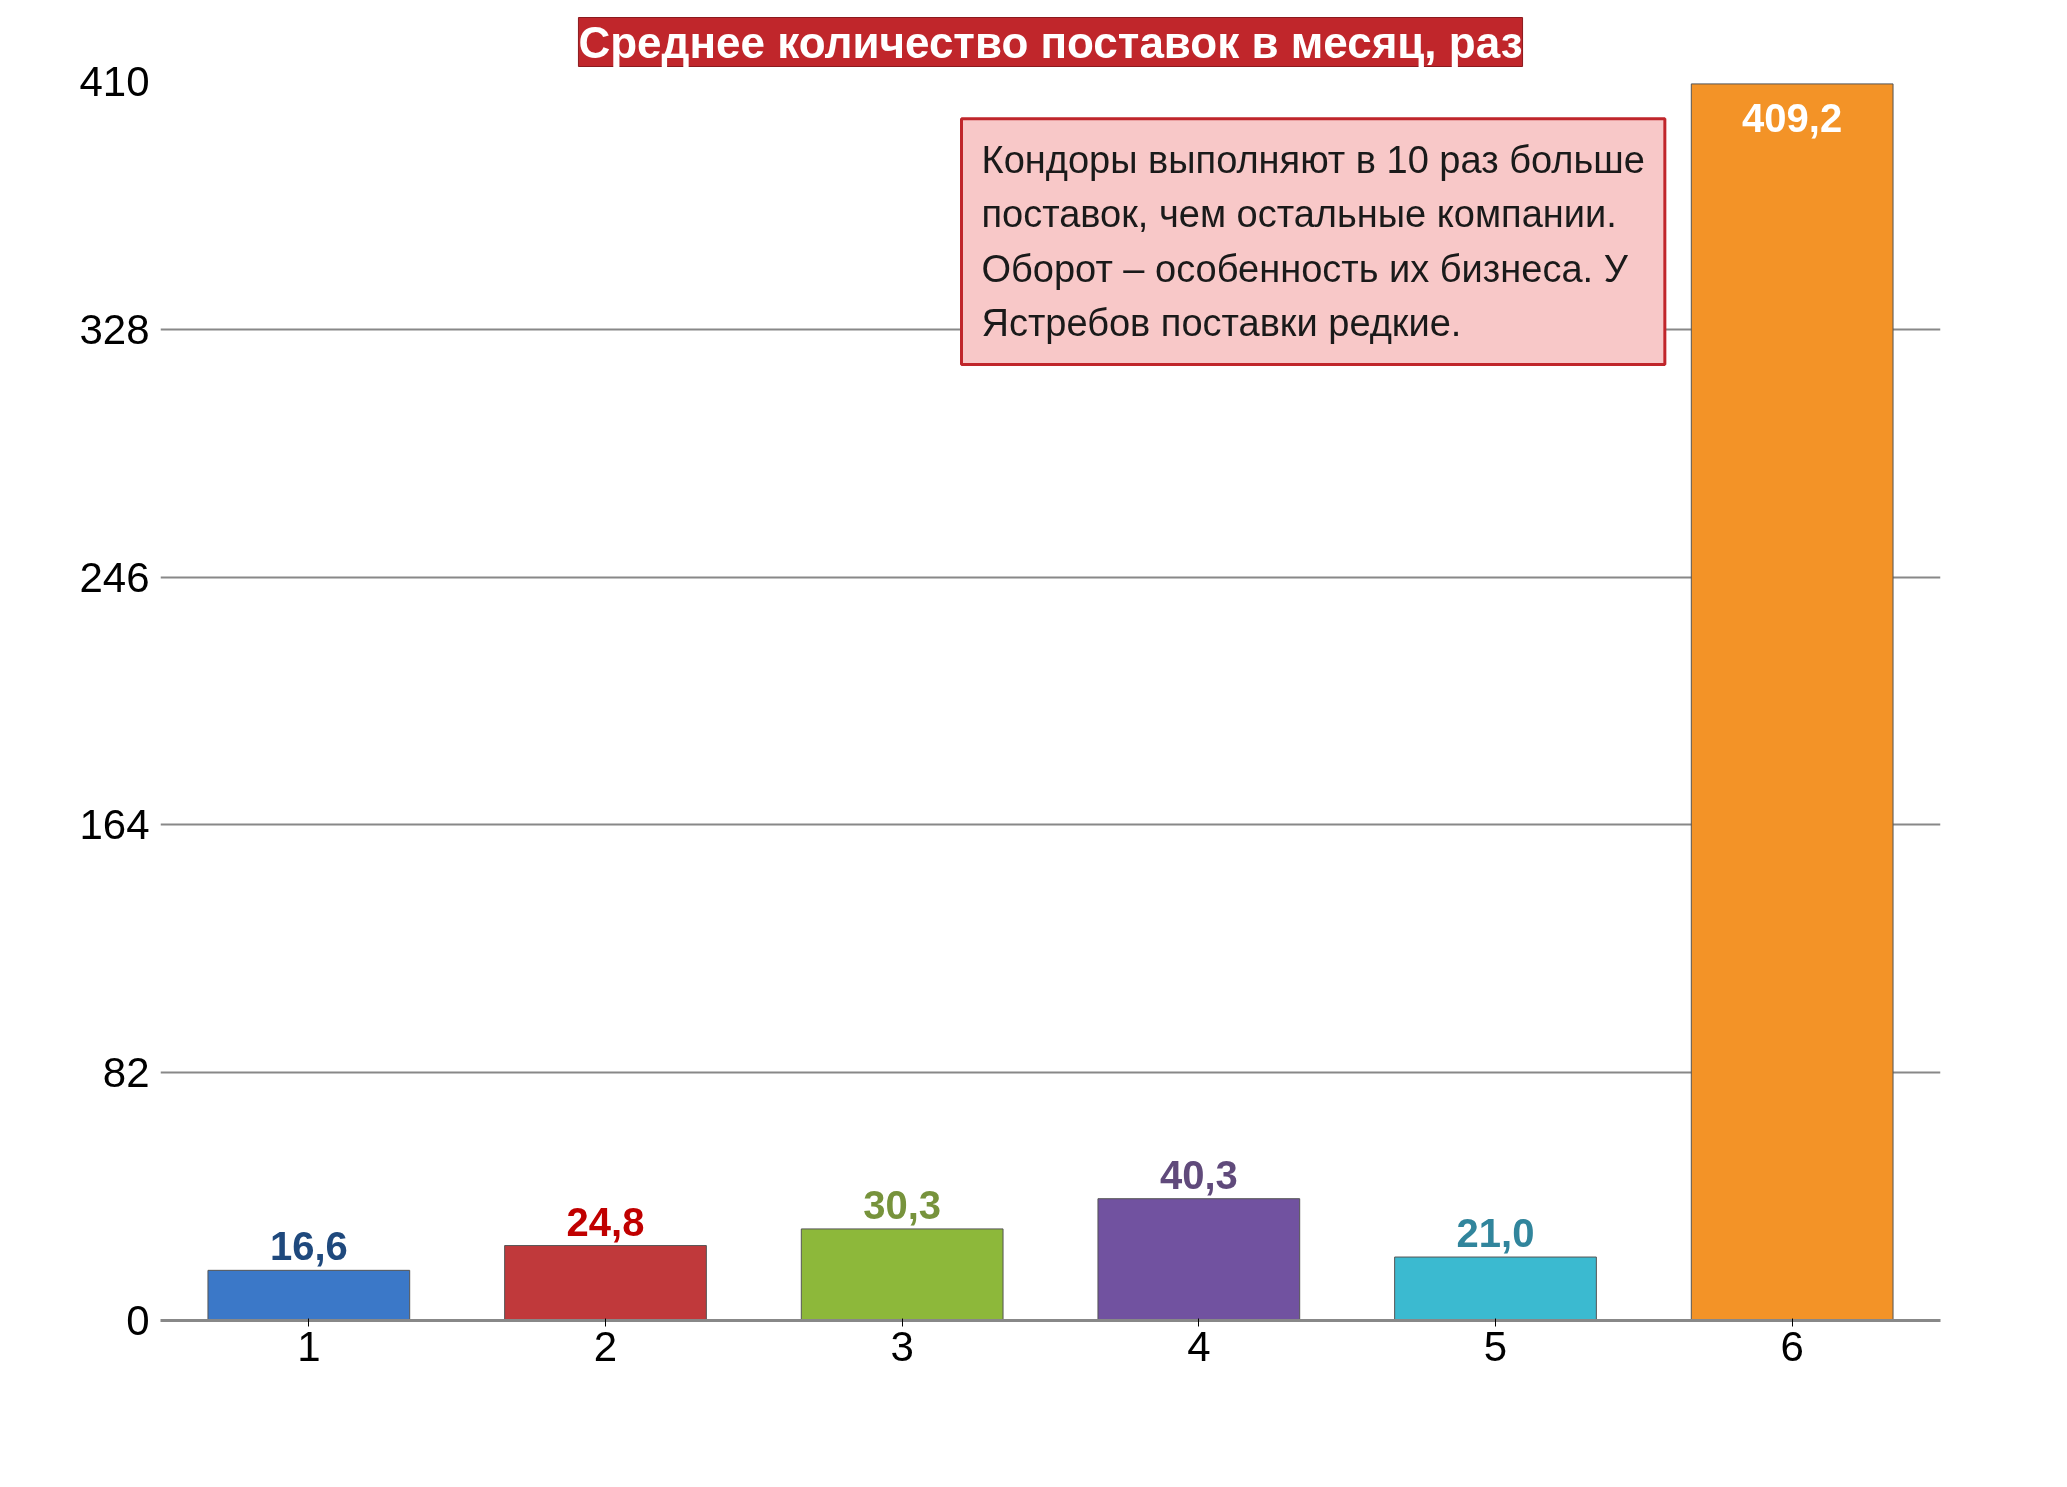  Describe the element at coordinates (1198, 1174) in the screenshot. I see `data-label: 40,3` at that location.